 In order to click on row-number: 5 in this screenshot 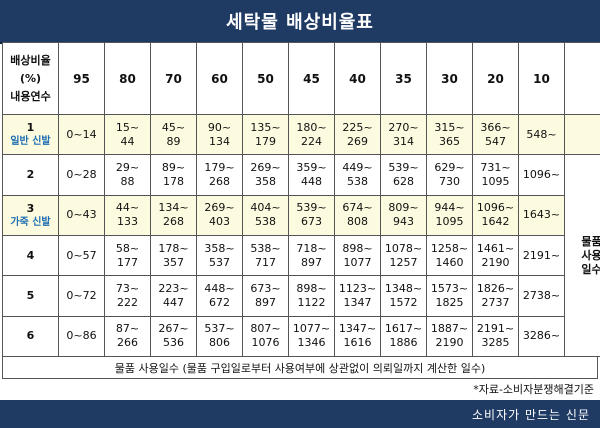, I will do `click(30, 295)`.